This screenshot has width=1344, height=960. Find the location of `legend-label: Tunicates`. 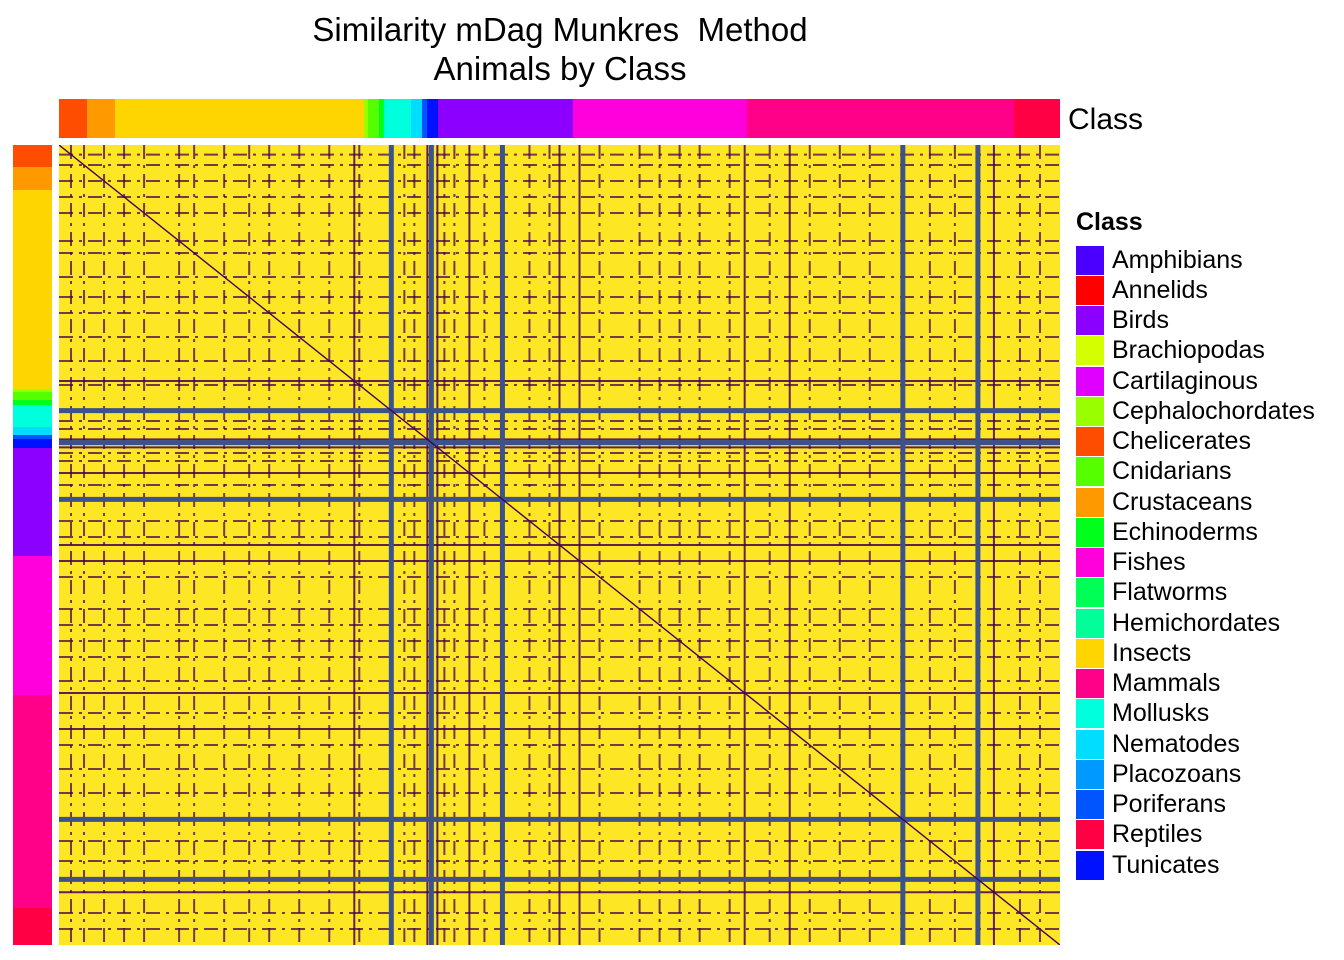

legend-label: Tunicates is located at coordinates (1166, 864).